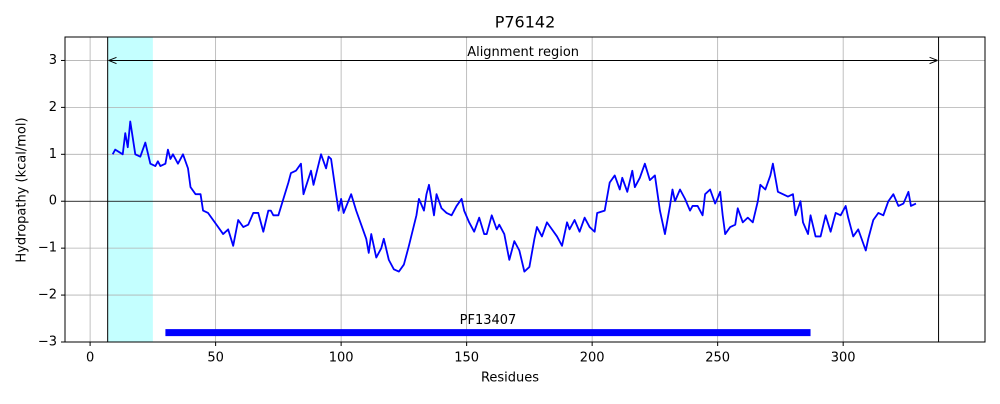 The width and height of the screenshot is (1000, 404). I want to click on x-tick-label: 250, so click(717, 358).